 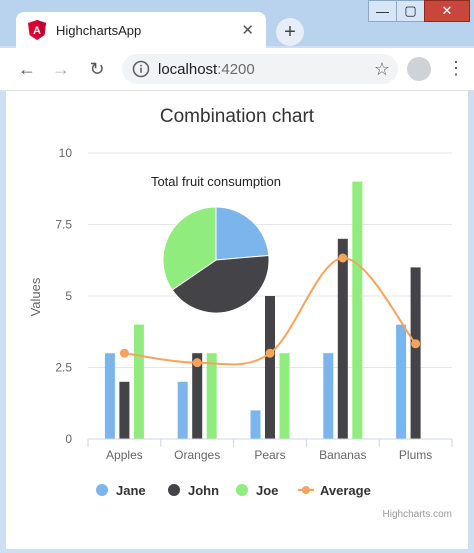 I want to click on close-window-button: ✕, so click(x=447, y=11).